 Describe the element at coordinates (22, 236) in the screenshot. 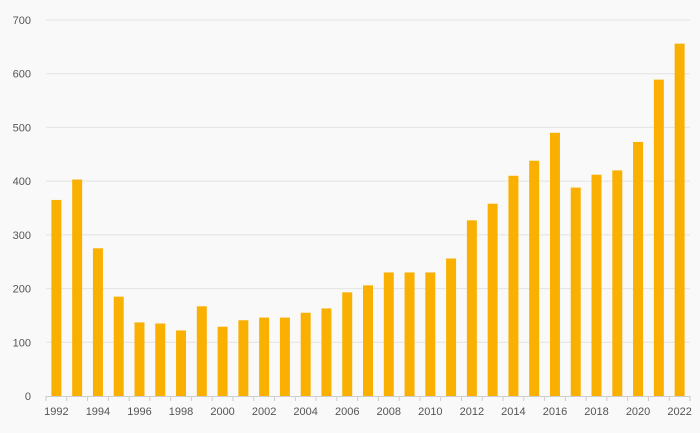

I see `y-tick-label: 300` at that location.